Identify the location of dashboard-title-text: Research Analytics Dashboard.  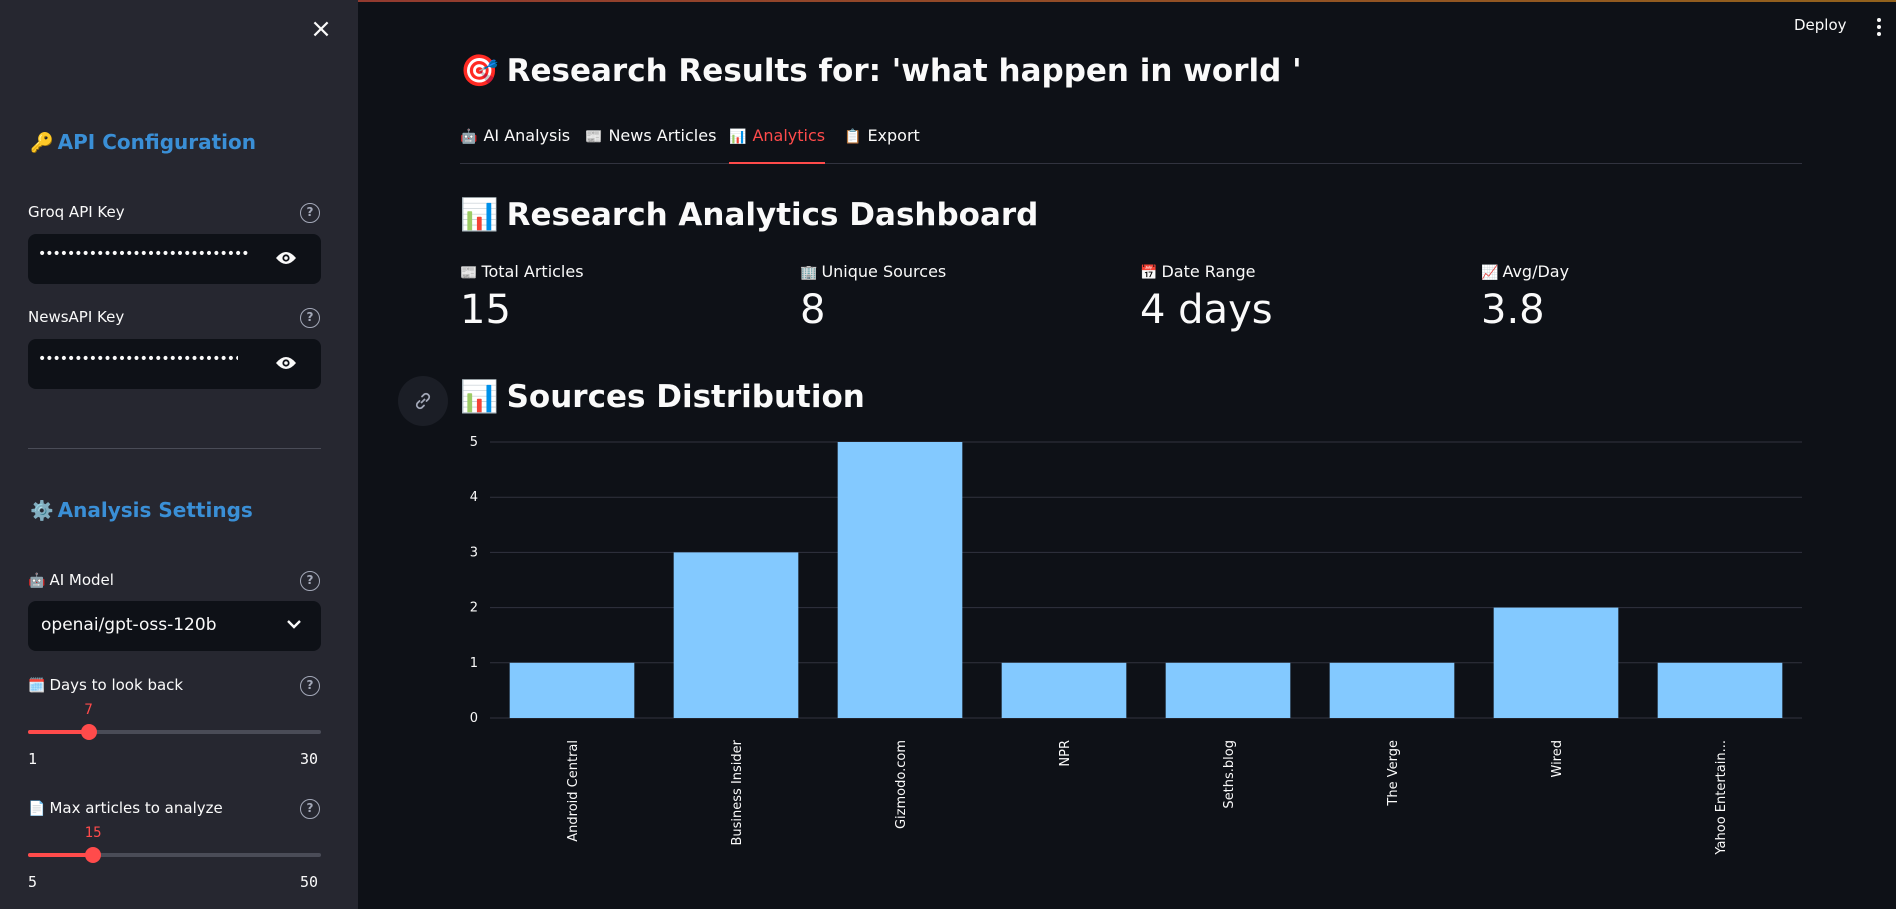
(772, 215).